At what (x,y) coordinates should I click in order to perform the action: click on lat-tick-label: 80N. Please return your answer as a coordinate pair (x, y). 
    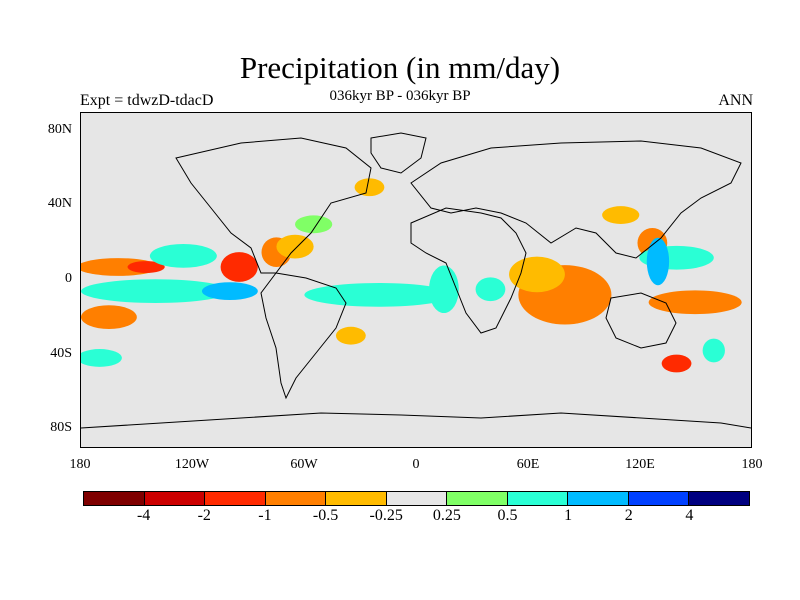
    Looking at the image, I should click on (59, 129).